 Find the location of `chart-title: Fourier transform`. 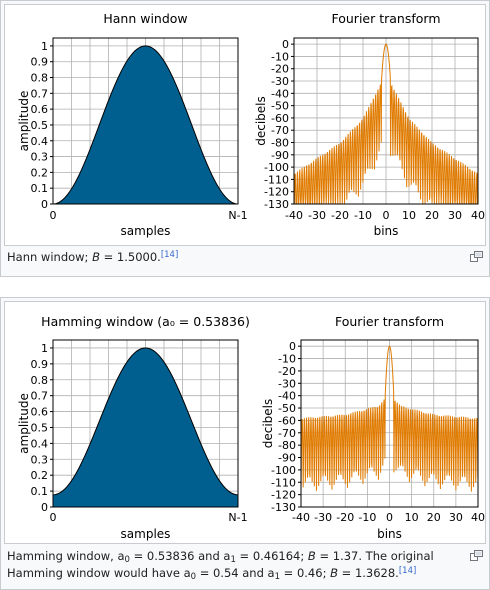

chart-title: Fourier transform is located at coordinates (385, 18).